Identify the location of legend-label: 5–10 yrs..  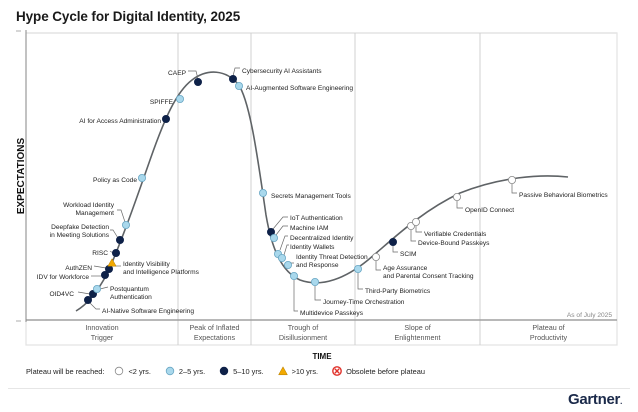
(248, 371).